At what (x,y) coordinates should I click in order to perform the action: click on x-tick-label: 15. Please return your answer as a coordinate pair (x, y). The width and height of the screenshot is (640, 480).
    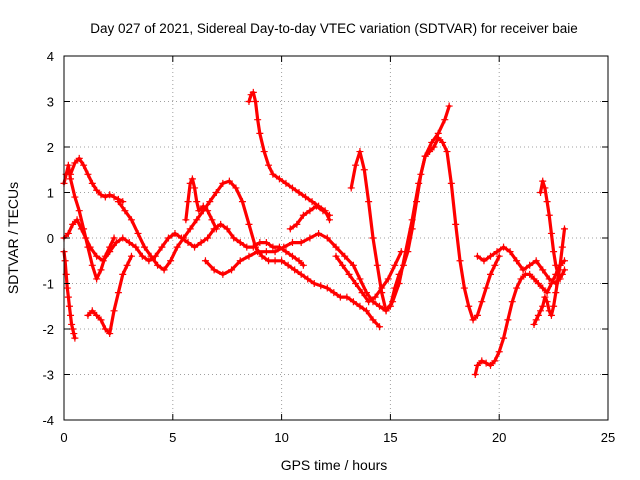
    Looking at the image, I should click on (390, 437).